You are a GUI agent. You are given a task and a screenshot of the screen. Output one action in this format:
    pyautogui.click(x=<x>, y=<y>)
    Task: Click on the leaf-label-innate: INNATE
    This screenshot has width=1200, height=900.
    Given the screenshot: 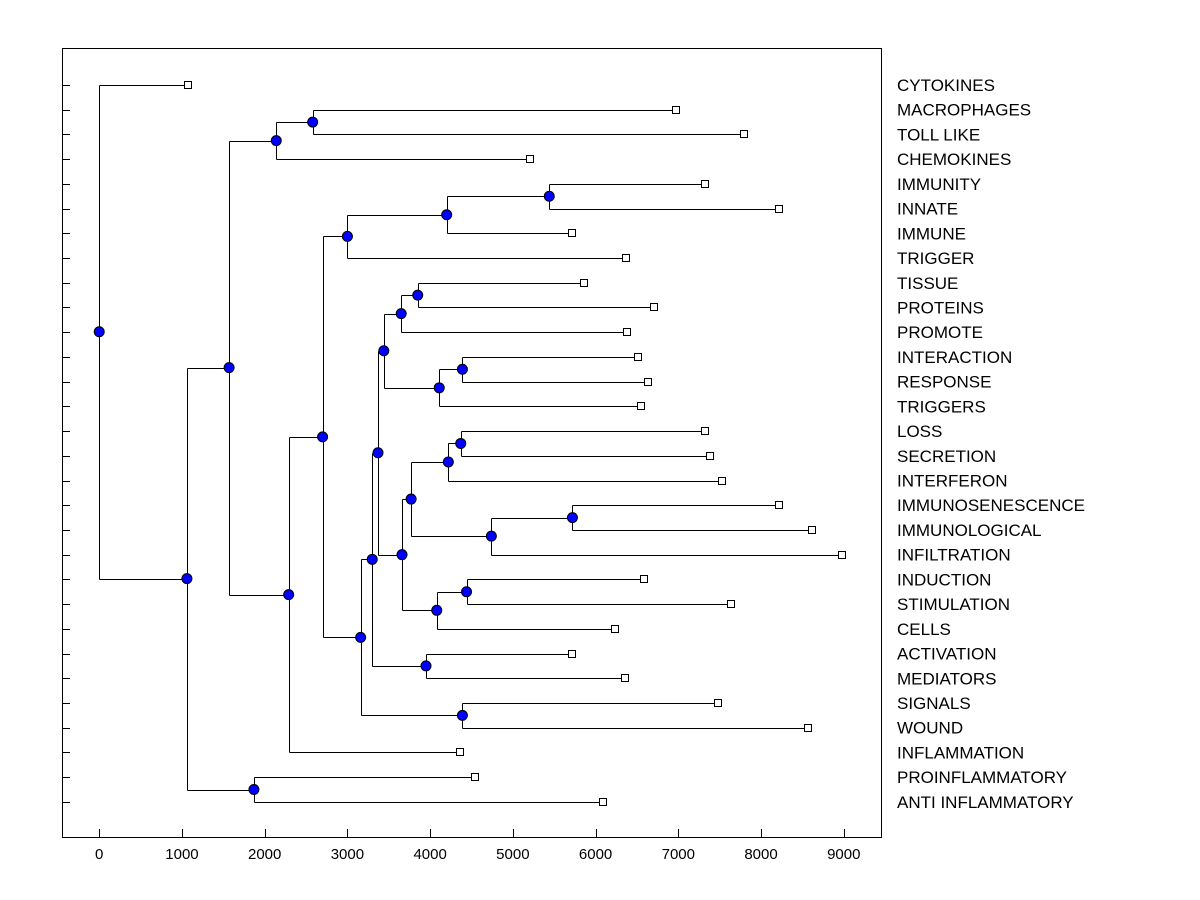 What is the action you would take?
    pyautogui.click(x=927, y=209)
    